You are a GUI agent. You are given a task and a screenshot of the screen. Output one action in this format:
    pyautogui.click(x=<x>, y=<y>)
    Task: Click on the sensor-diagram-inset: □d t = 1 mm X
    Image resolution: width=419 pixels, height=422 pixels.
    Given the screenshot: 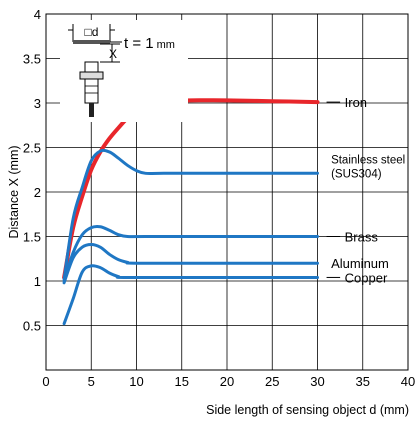 What is the action you would take?
    pyautogui.click(x=124, y=71)
    